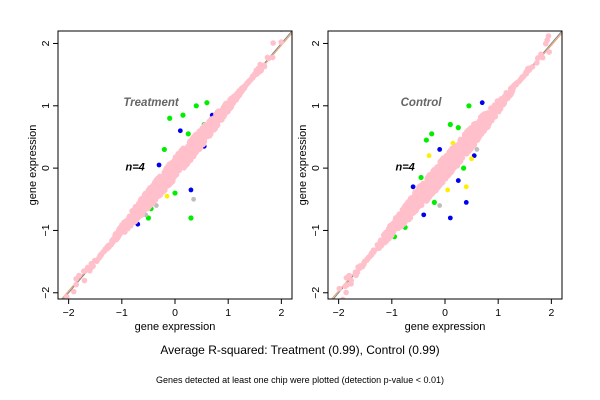 This screenshot has width=600, height=400. What do you see at coordinates (151, 103) in the screenshot?
I see `panel-title: Treatment` at bounding box center [151, 103].